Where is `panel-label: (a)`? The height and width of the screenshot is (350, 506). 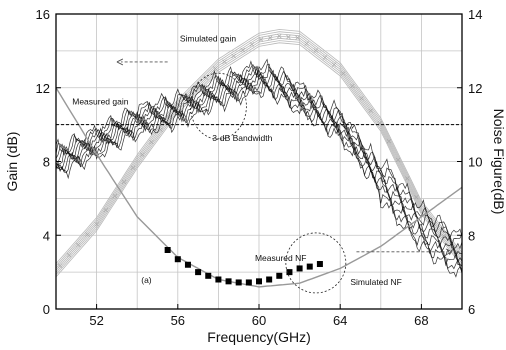 panel-label: (a) is located at coordinates (146, 280).